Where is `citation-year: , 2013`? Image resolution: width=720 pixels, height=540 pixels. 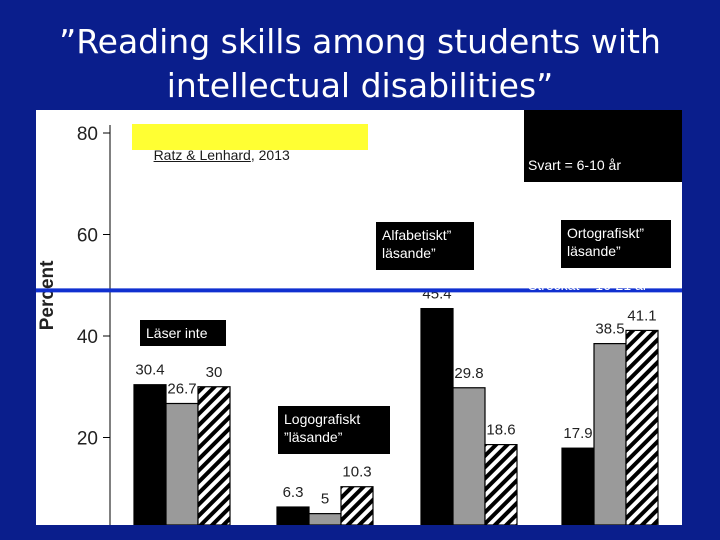
citation-year: , 2013 is located at coordinates (270, 155).